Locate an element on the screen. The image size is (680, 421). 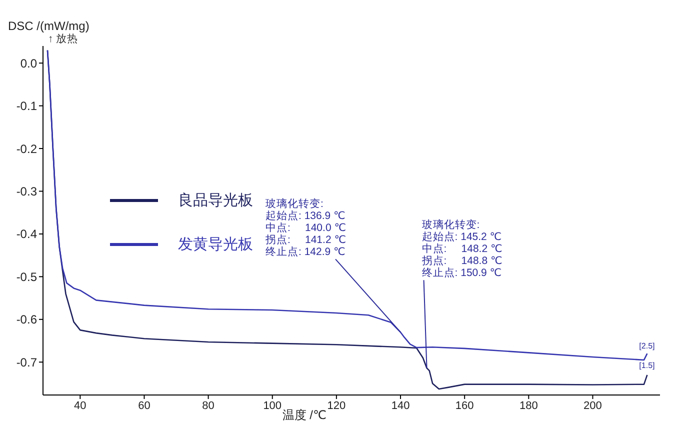
legend-label: 发黄导光板 is located at coordinates (215, 244).